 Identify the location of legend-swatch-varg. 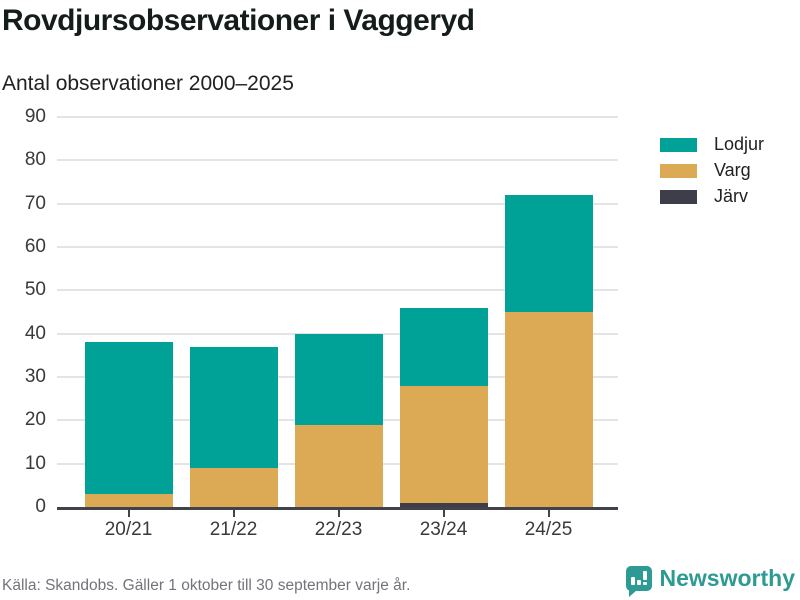
(678, 170).